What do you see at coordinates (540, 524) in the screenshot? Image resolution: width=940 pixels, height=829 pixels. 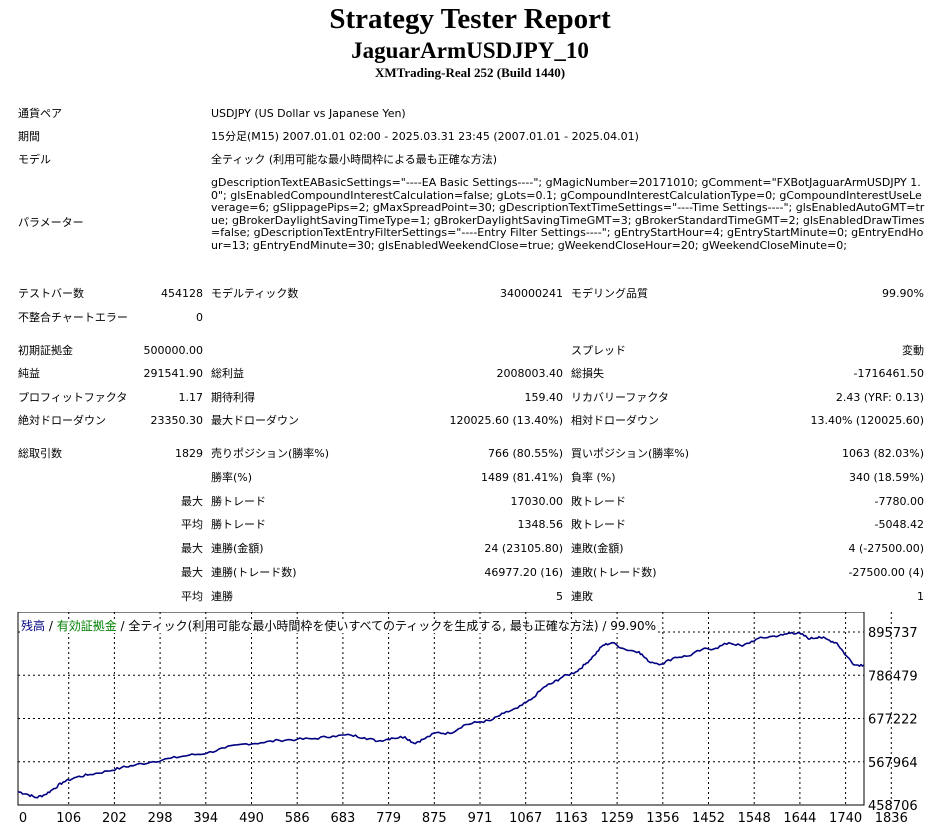 I see `avg-win-value: 1348.56` at bounding box center [540, 524].